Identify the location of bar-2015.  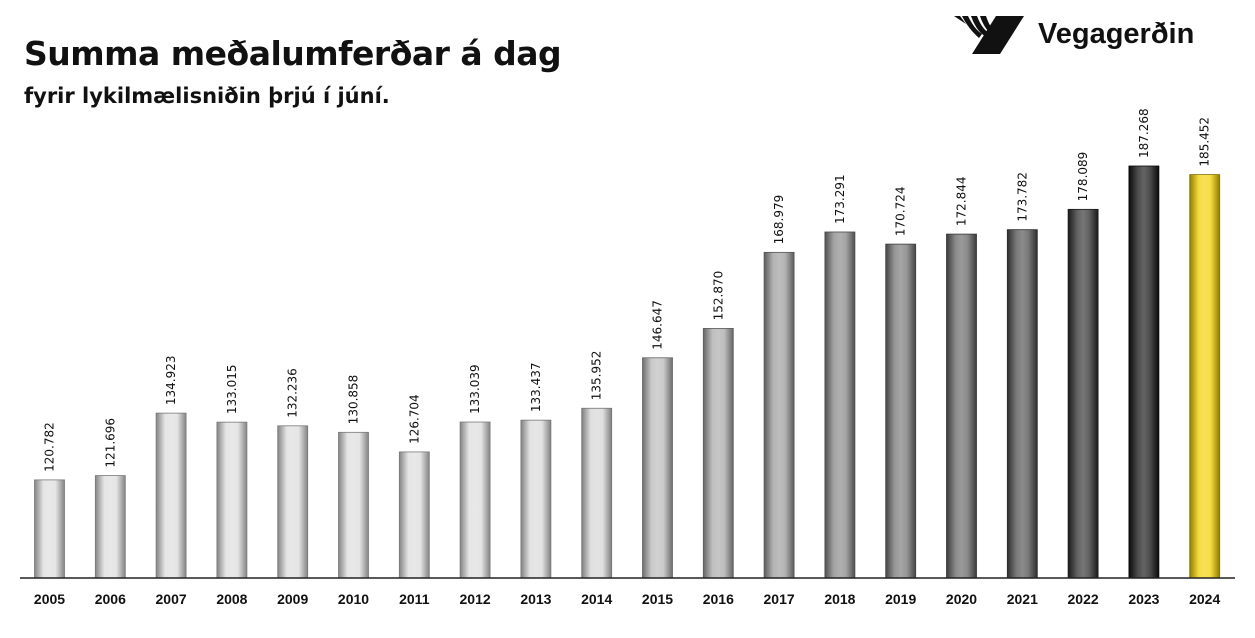
(657, 468).